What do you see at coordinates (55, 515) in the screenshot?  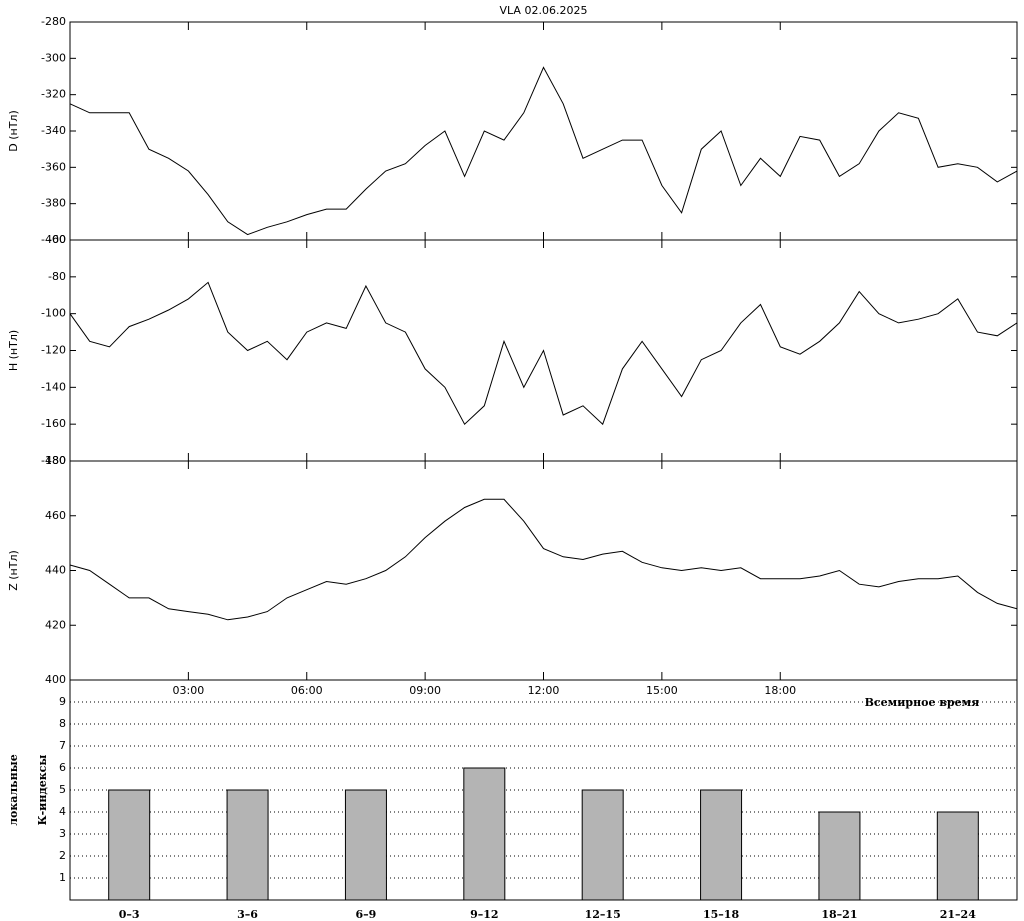 I see `y-tick-label: 460` at bounding box center [55, 515].